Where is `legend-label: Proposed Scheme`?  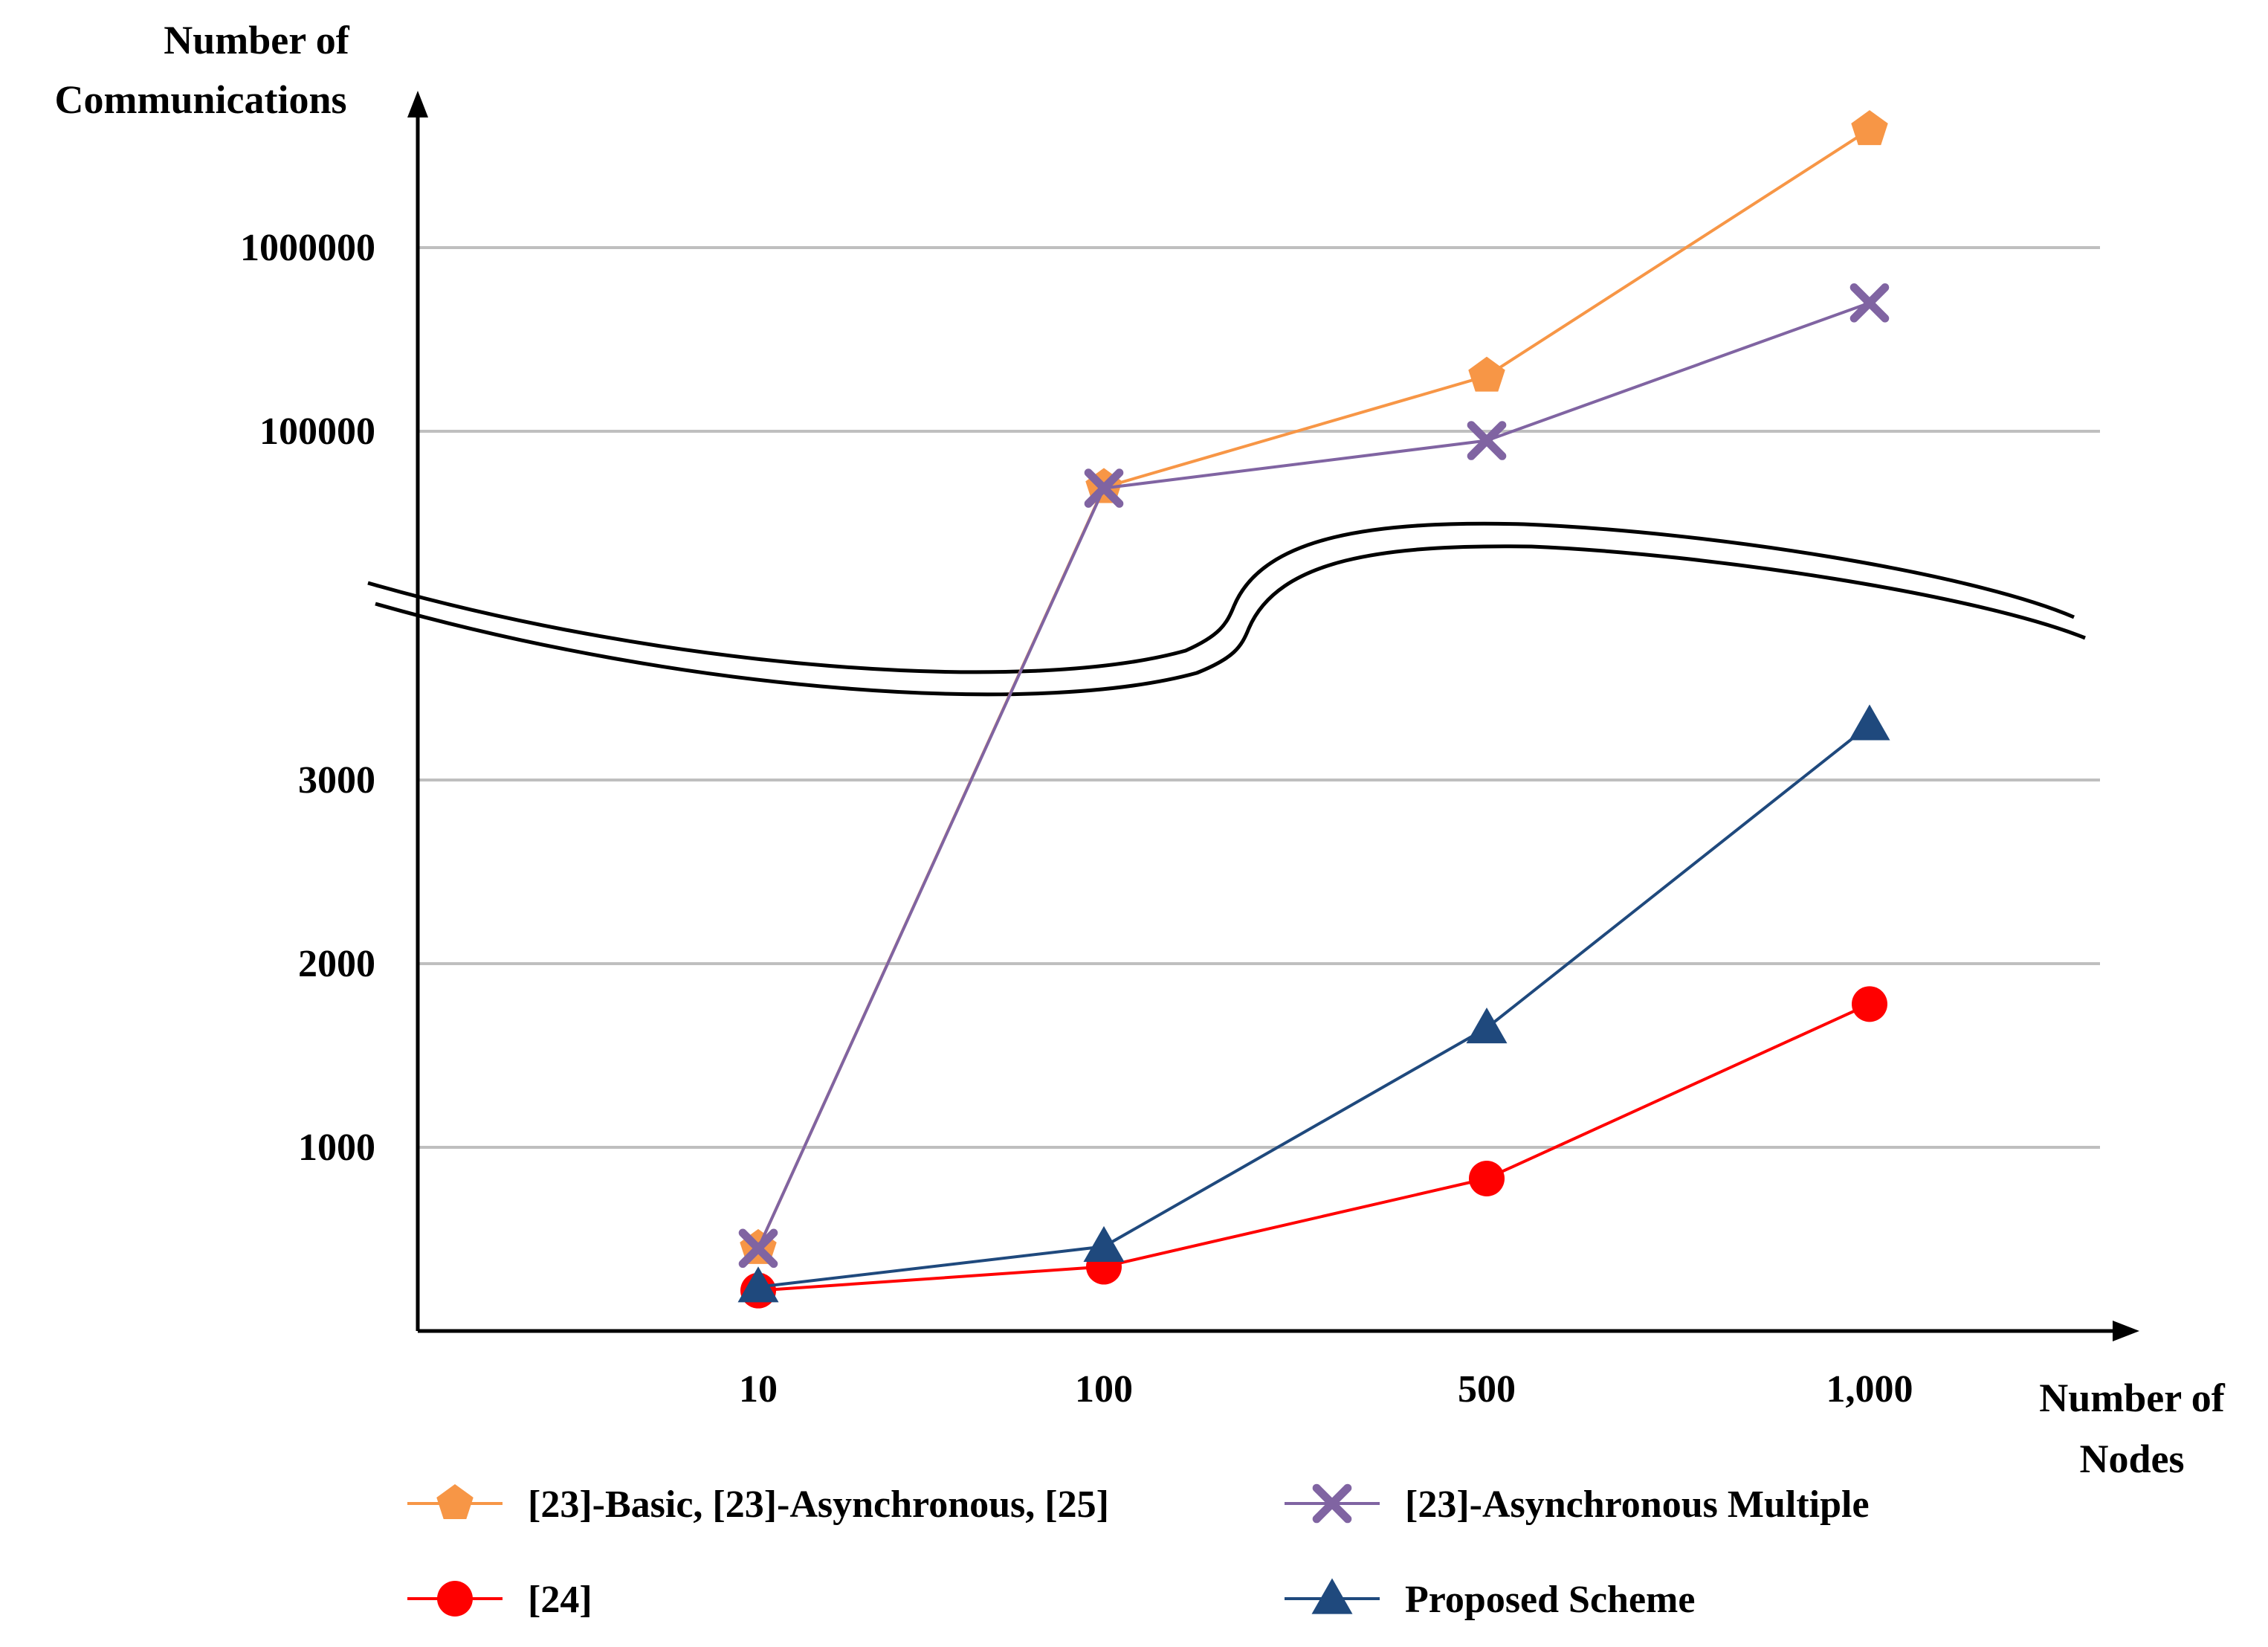 legend-label: Proposed Scheme is located at coordinates (1550, 1600).